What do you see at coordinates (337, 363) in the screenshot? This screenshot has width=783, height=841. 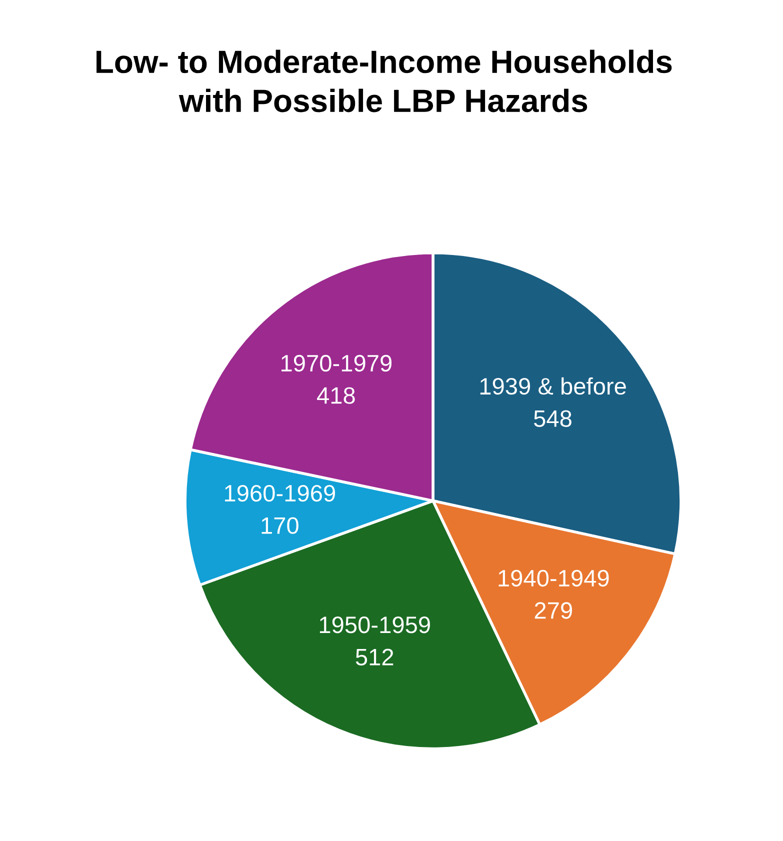 I see `slice-label: 1970-1979` at bounding box center [337, 363].